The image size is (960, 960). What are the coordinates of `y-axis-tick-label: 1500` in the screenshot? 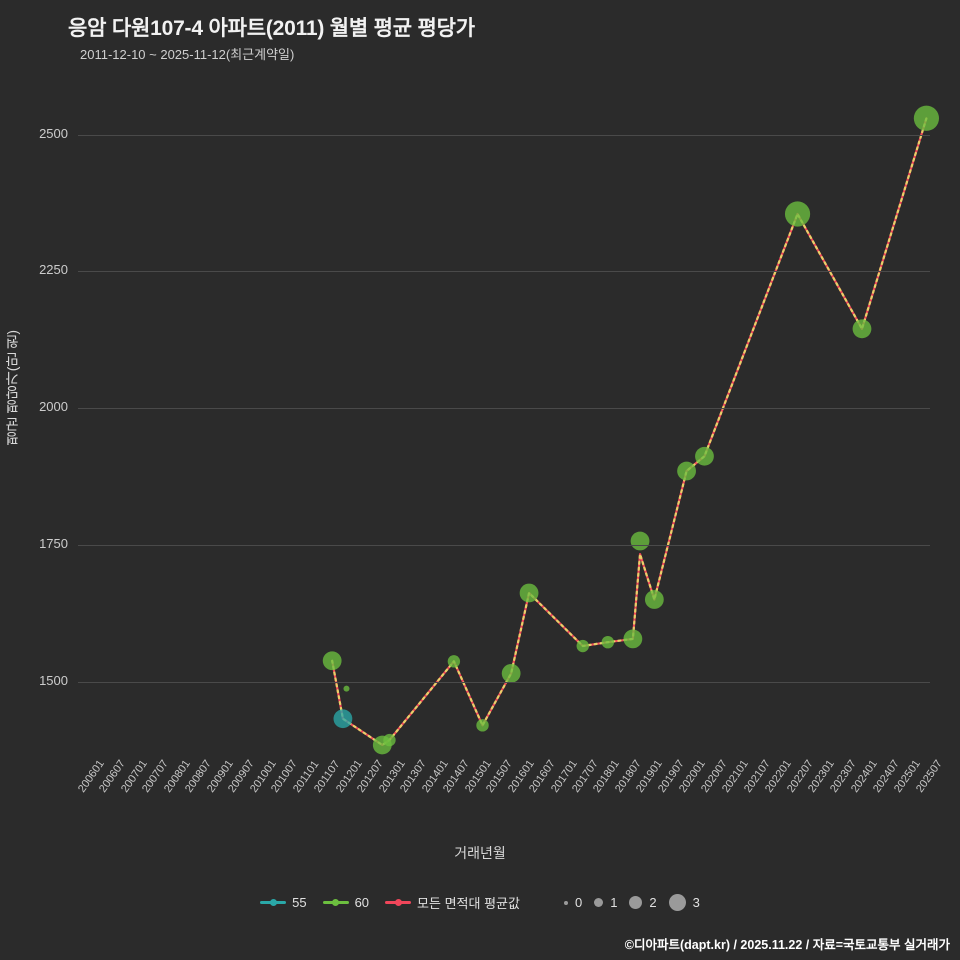 It's located at (53, 680).